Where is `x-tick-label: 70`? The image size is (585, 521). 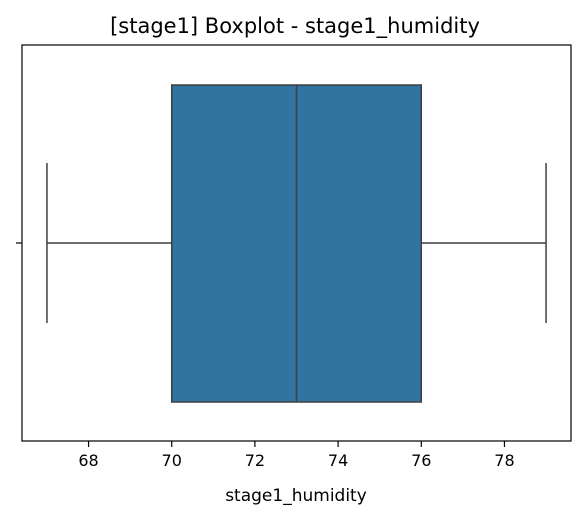
x-tick-label: 70 is located at coordinates (172, 460).